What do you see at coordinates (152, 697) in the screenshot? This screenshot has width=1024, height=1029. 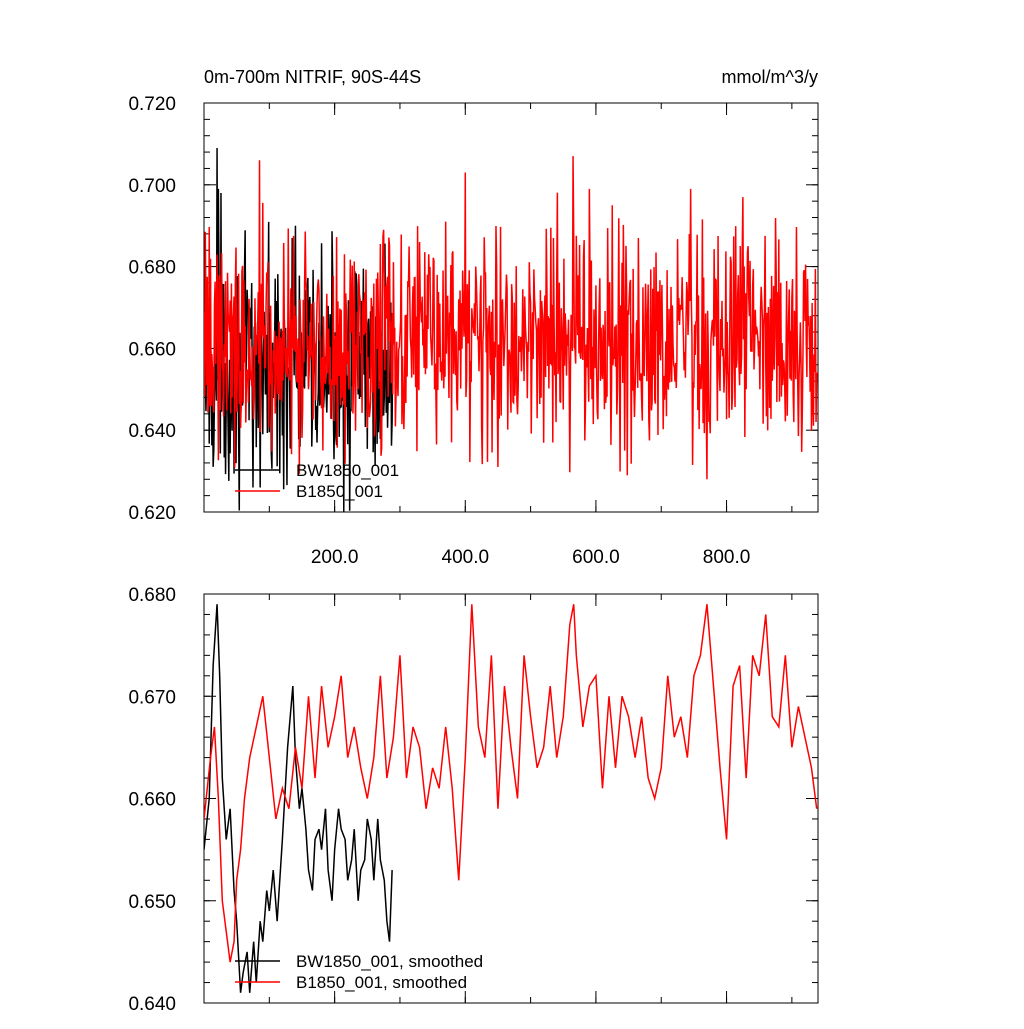 I see `y-tick-label: 0.670` at bounding box center [152, 697].